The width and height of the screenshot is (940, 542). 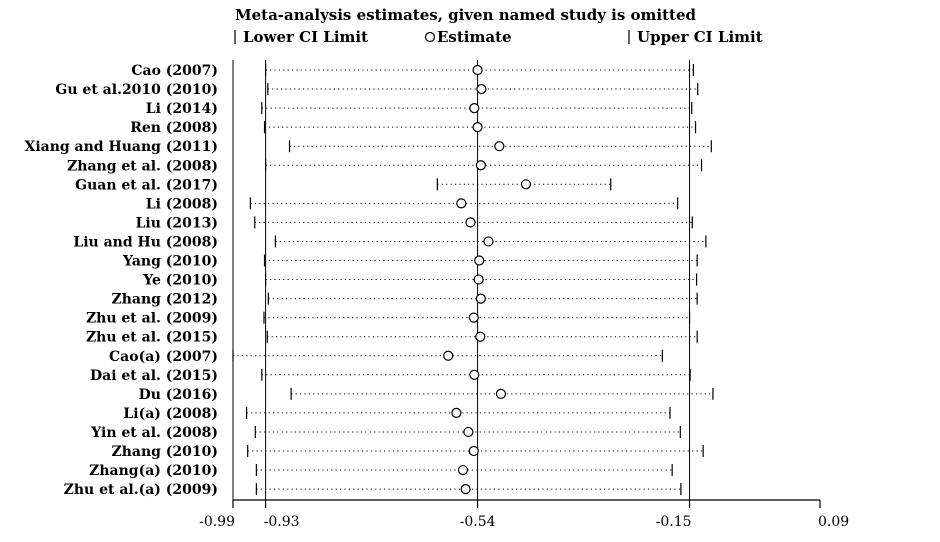 I want to click on study-row: Yang (2010), so click(x=410, y=262).